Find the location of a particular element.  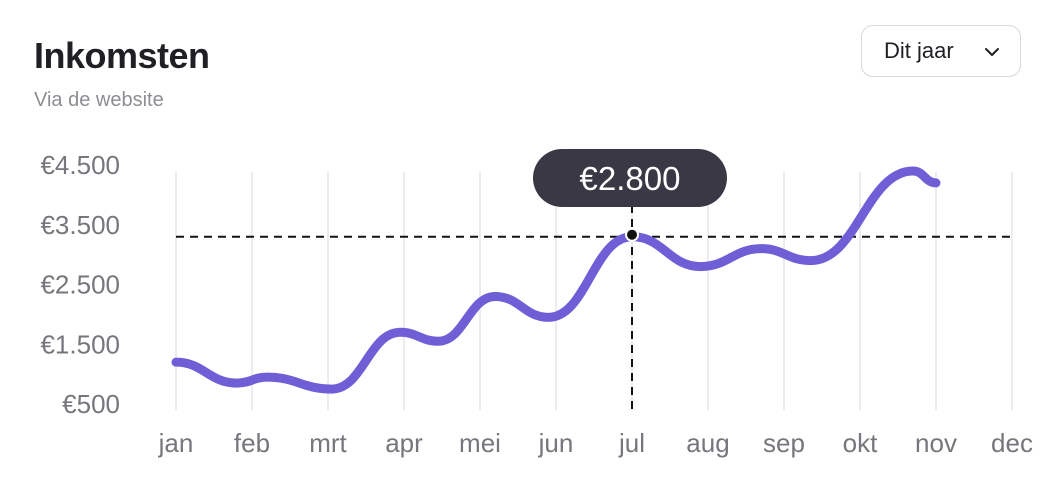

y-tick-label: €500 is located at coordinates (91, 404).